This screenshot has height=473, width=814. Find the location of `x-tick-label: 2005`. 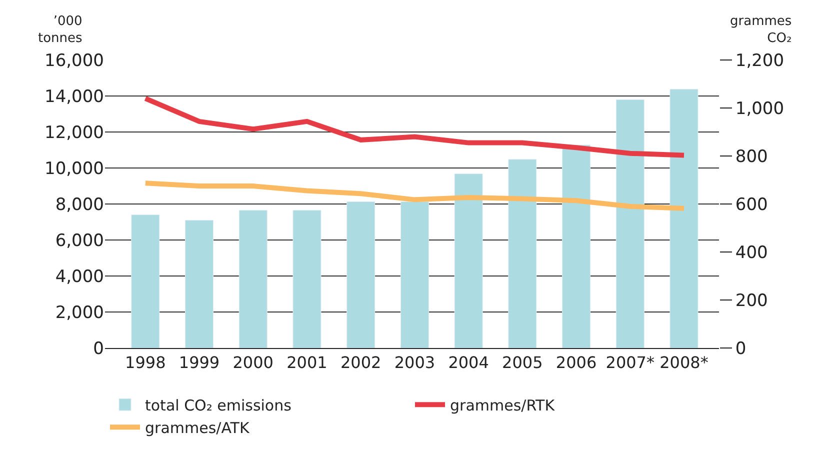

x-tick-label: 2005 is located at coordinates (522, 362).